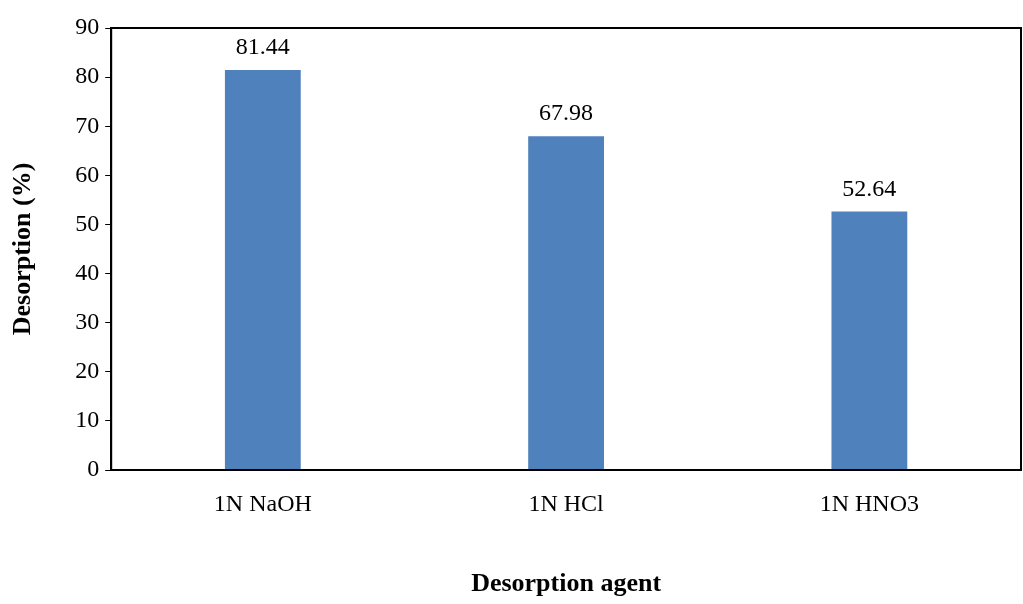  What do you see at coordinates (87, 26) in the screenshot?
I see `y-tick-label: 90` at bounding box center [87, 26].